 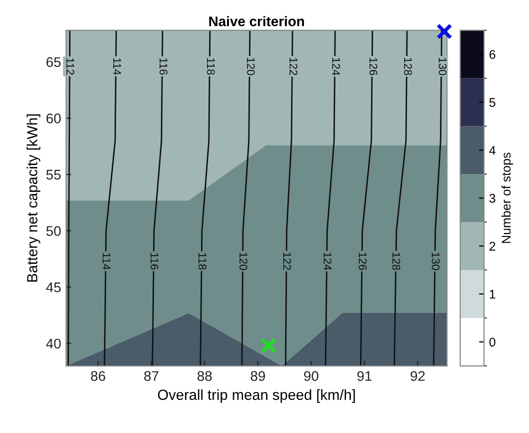 What do you see at coordinates (53, 62) in the screenshot?
I see `y-tick-label: 65` at bounding box center [53, 62].